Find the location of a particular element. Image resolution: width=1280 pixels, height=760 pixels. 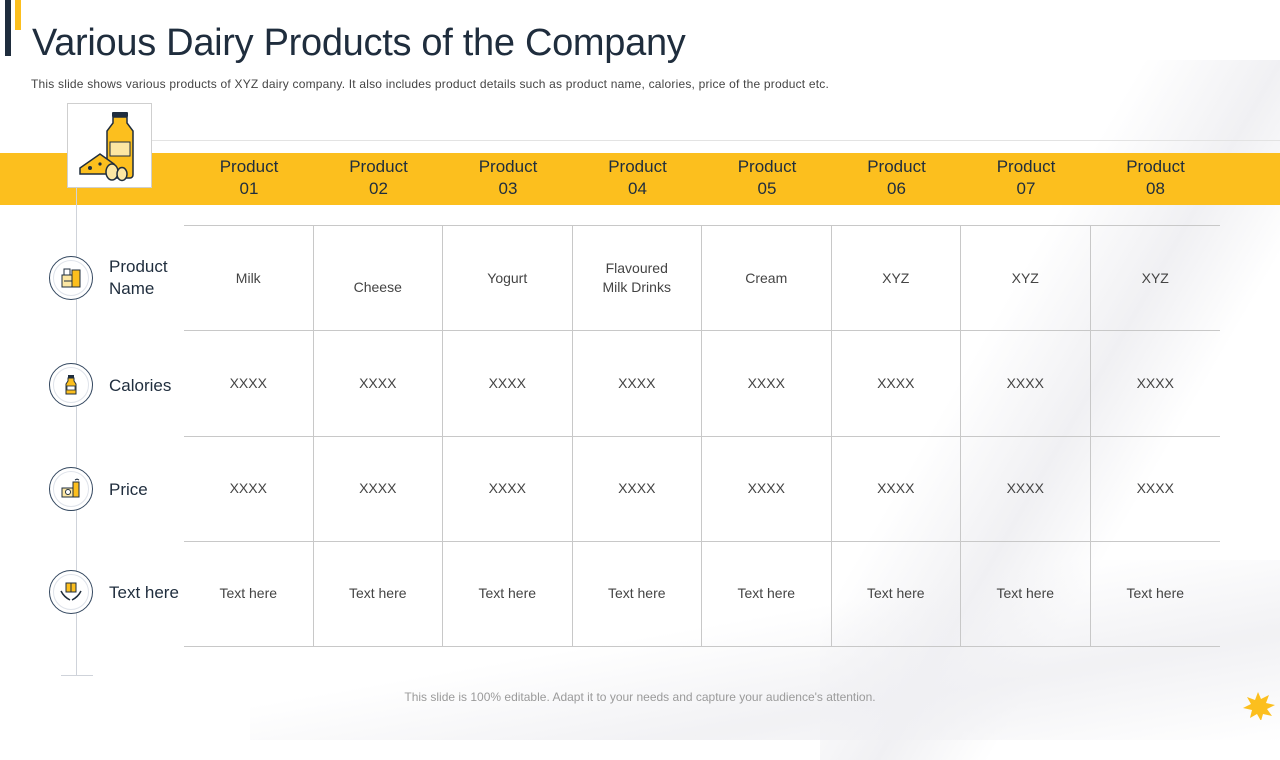

price-icon is located at coordinates (71, 489).